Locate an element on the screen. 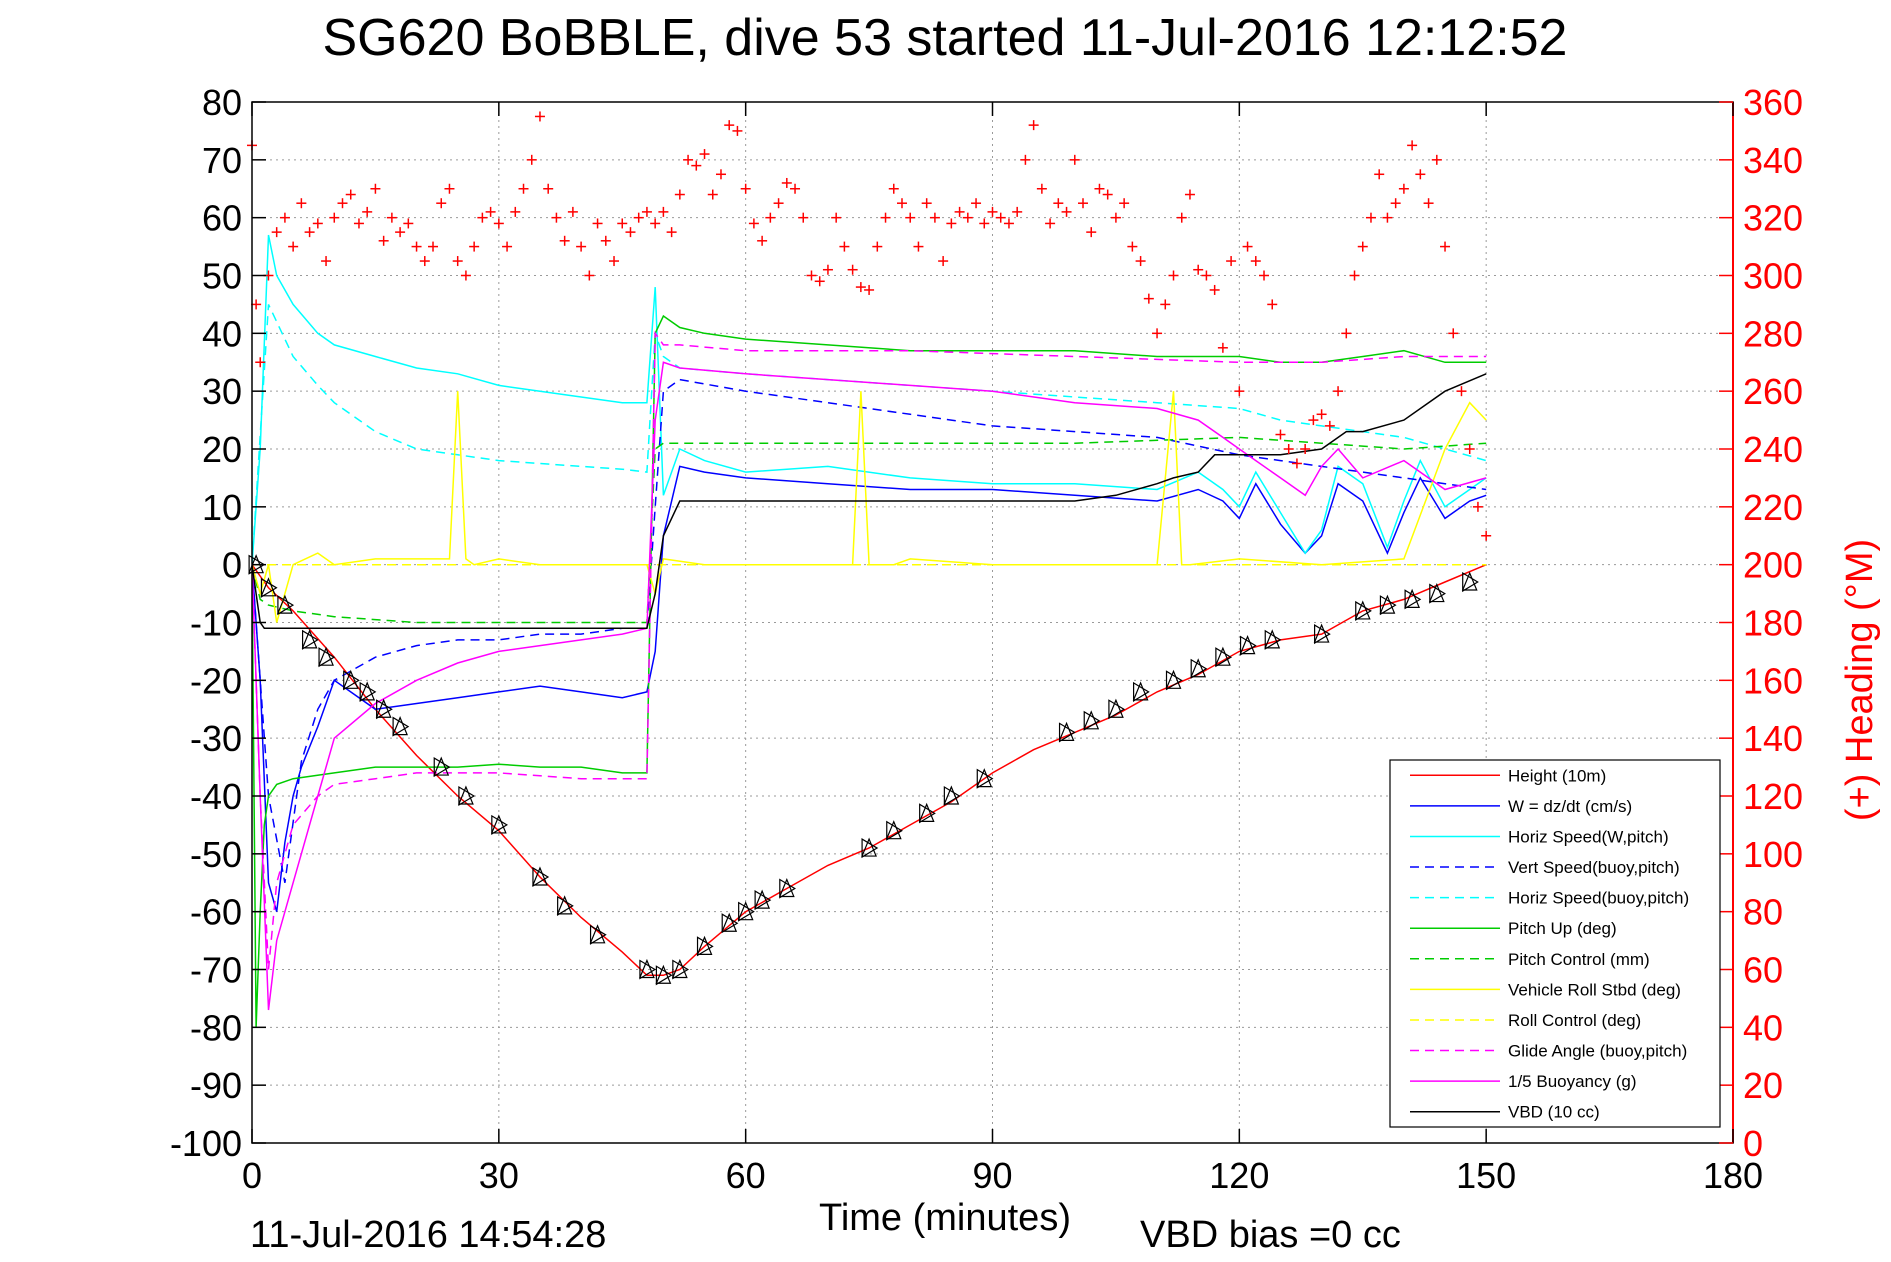  x-tick-label: 0 is located at coordinates (252, 1175).